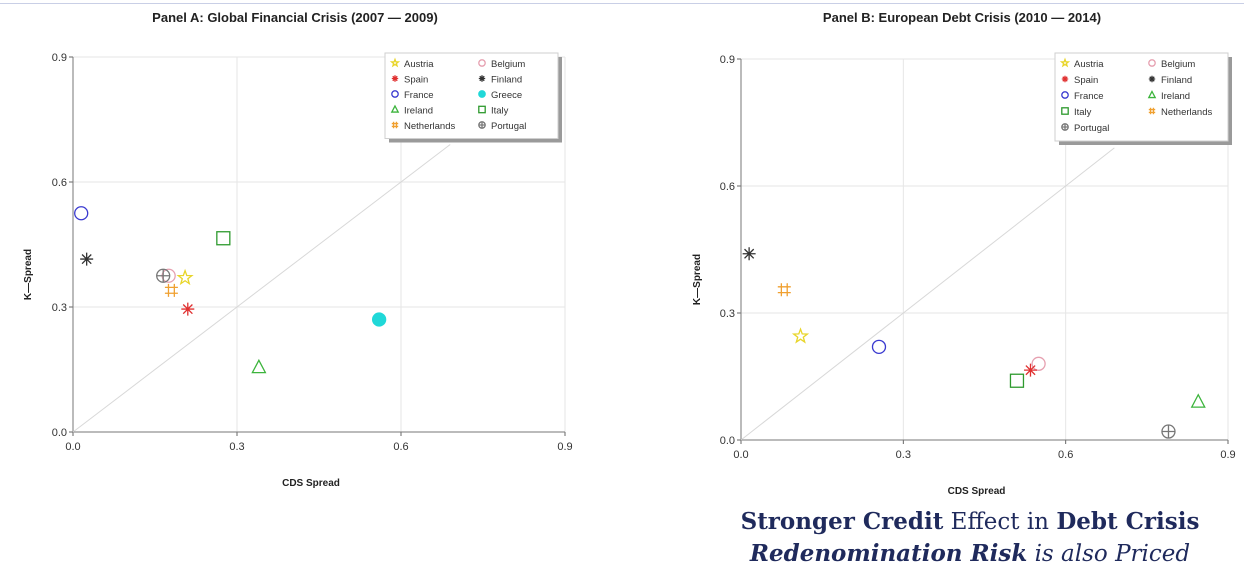 The image size is (1244, 571). I want to click on caption-line-2: Redenomination Risk is also Priced, so click(970, 553).